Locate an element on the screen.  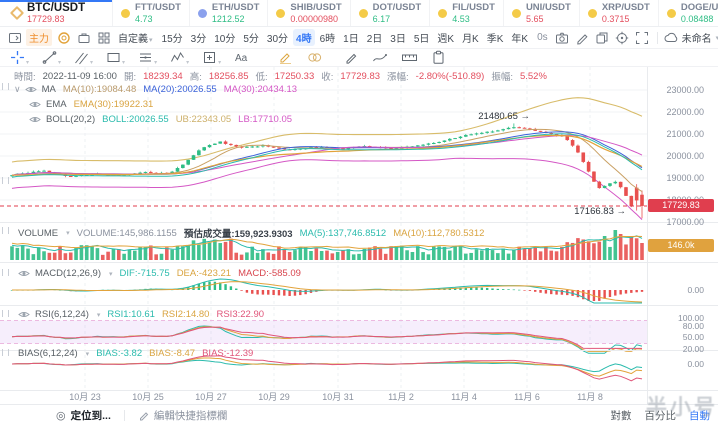
timeframe-30分: 30分 is located at coordinates (277, 39).